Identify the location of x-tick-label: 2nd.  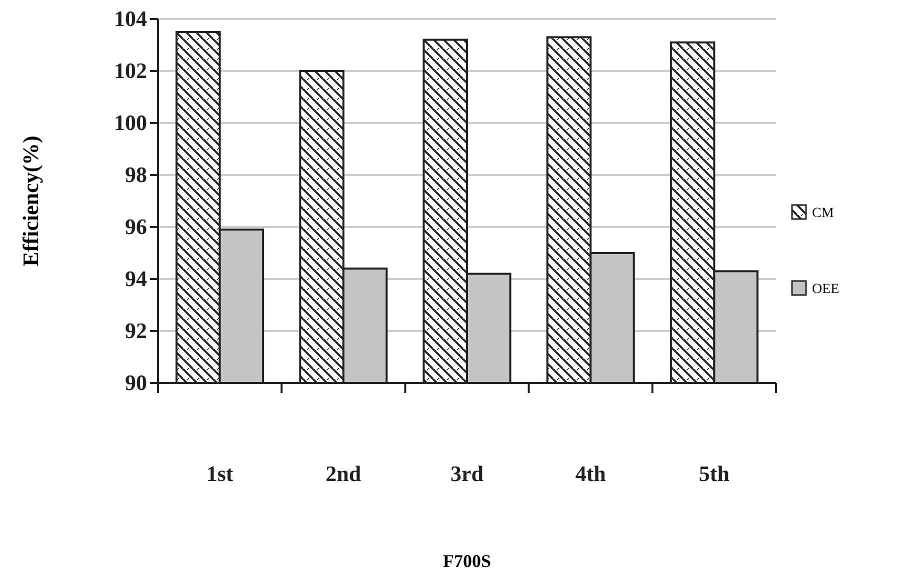
(344, 473).